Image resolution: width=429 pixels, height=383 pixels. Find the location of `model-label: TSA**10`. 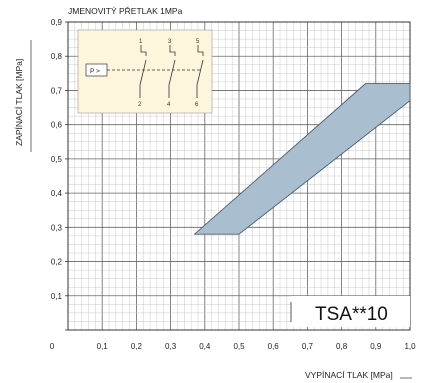

model-label: TSA**10 is located at coordinates (351, 314).